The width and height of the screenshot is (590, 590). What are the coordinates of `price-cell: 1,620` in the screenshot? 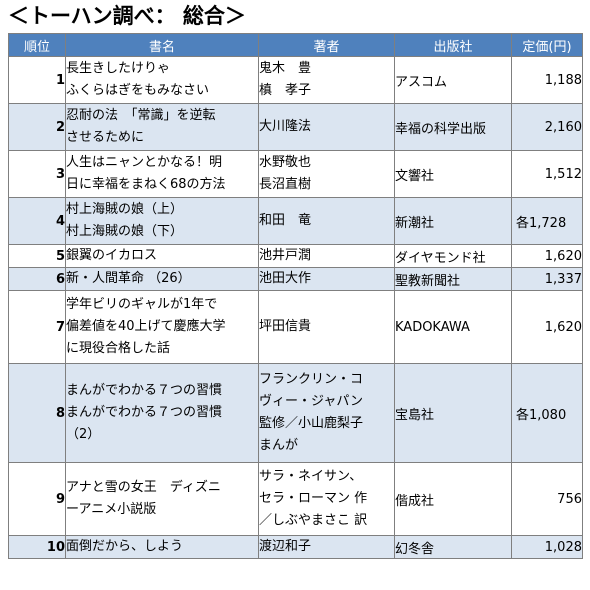 It's located at (547, 327).